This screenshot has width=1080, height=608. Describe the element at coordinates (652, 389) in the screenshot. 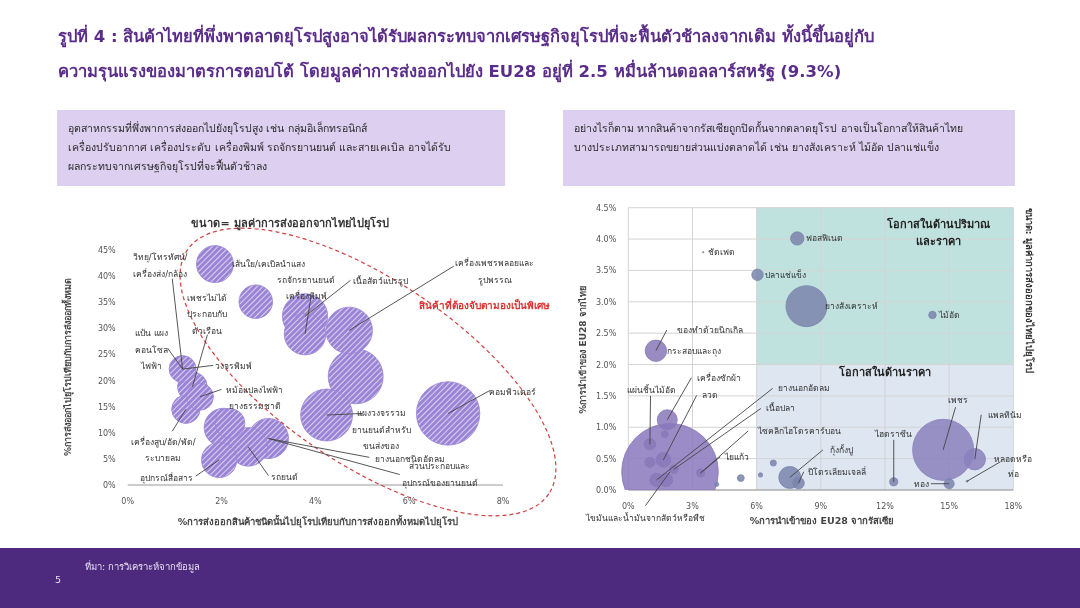

I see `annotation: แผ่นชิ้นไม้อัด` at that location.